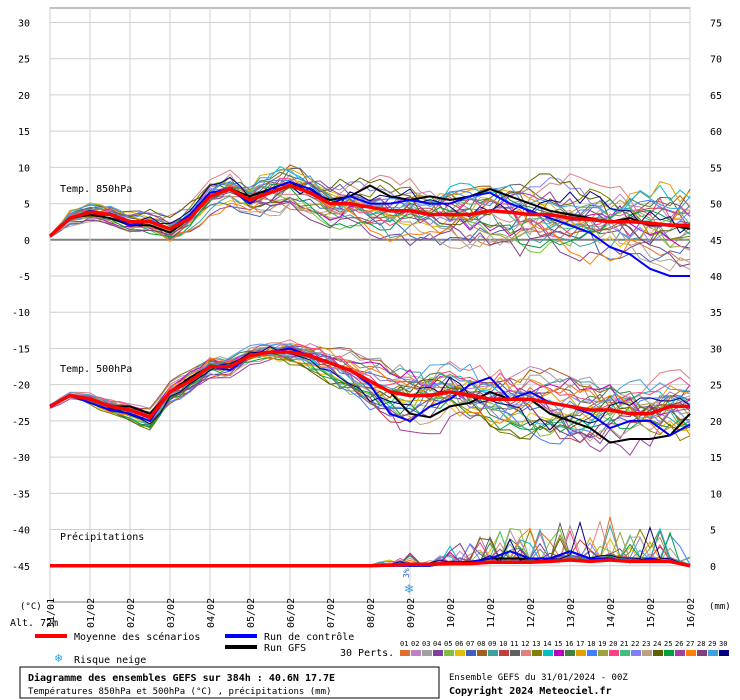 The image size is (740, 700). What do you see at coordinates (459, 644) in the screenshot?
I see `pert-number: 06` at bounding box center [459, 644].